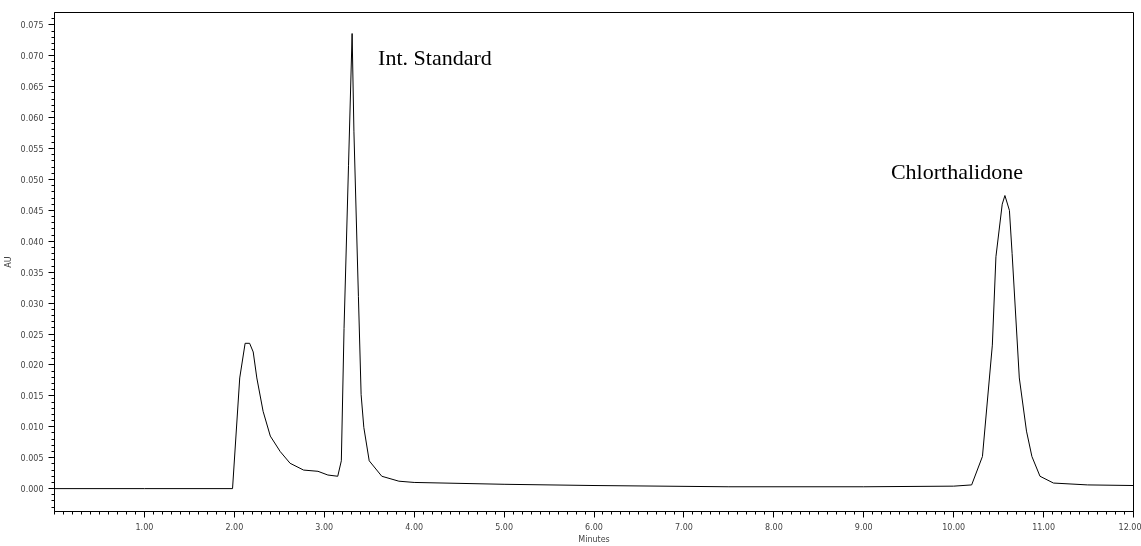 This screenshot has width=1141, height=546. What do you see at coordinates (32, 150) in the screenshot?
I see `y-tick-label: 0.055` at bounding box center [32, 150].